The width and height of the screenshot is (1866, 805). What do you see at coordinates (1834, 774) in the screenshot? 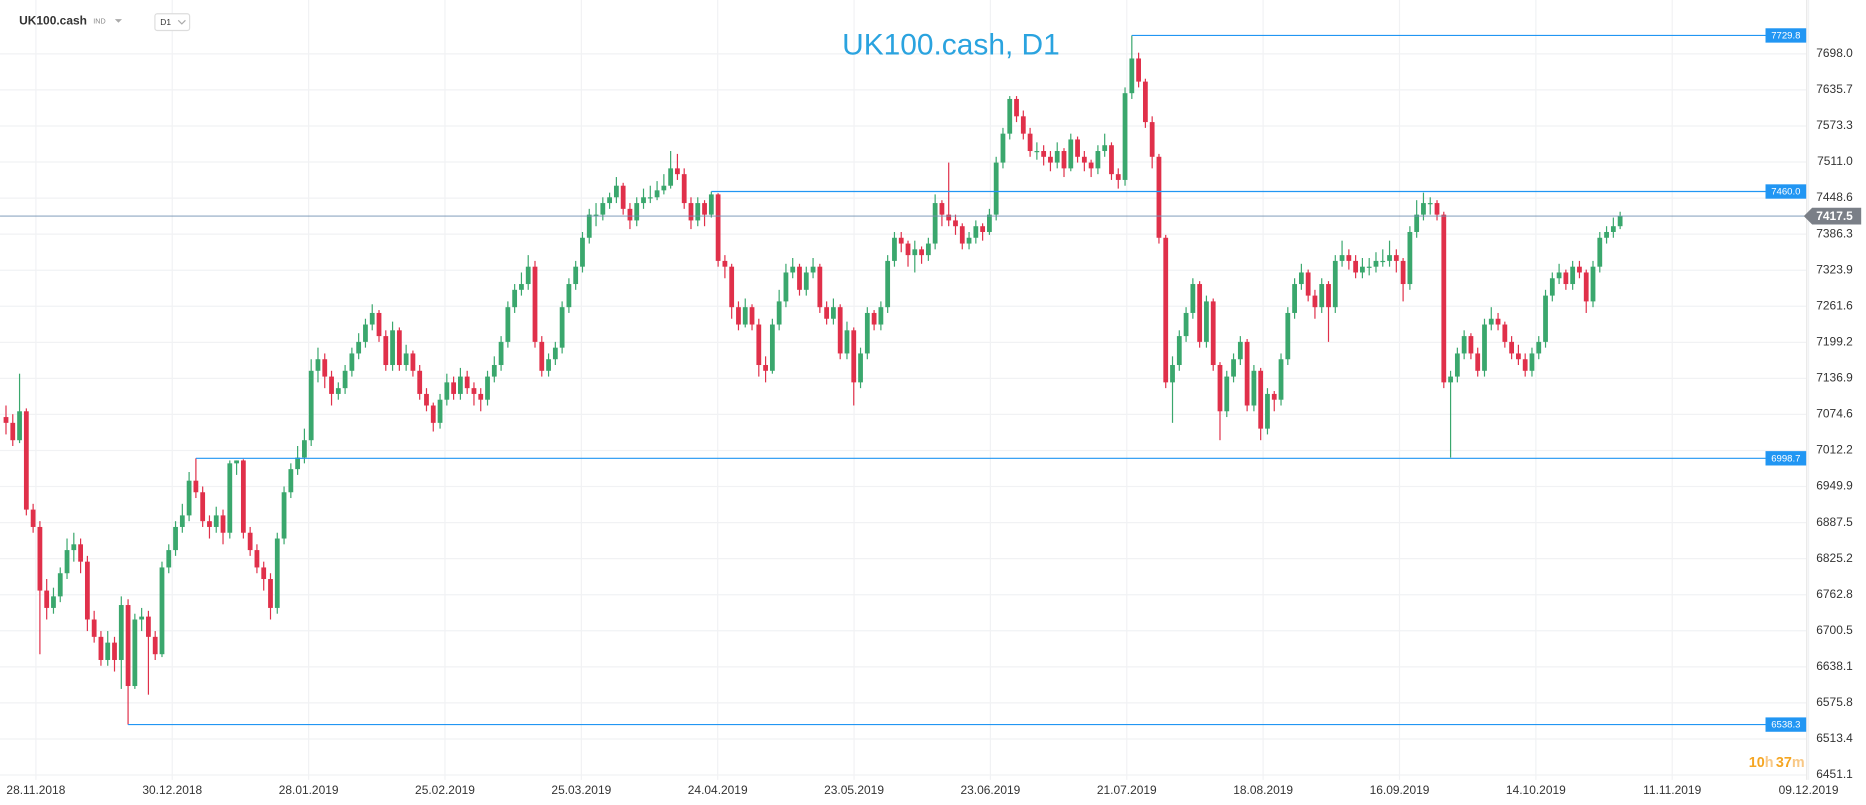
I see `y-tick-label: 6451.1` at bounding box center [1834, 774].